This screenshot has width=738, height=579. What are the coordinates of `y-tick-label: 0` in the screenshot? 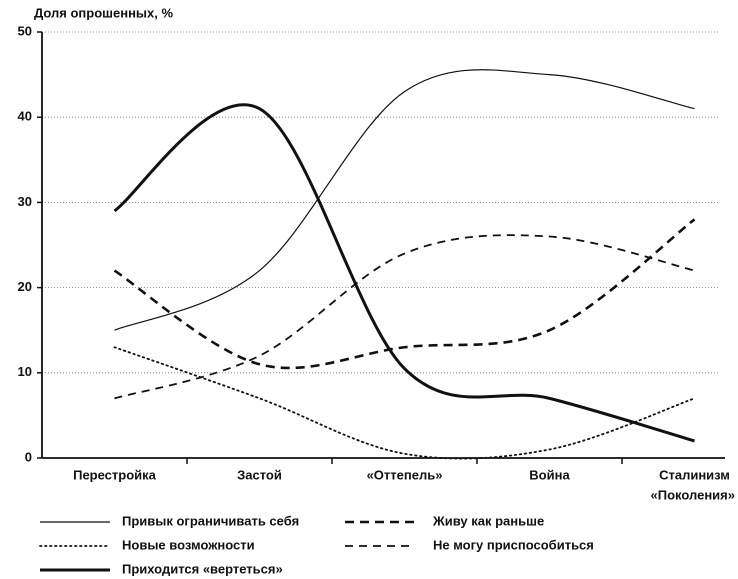 It's located at (28, 456).